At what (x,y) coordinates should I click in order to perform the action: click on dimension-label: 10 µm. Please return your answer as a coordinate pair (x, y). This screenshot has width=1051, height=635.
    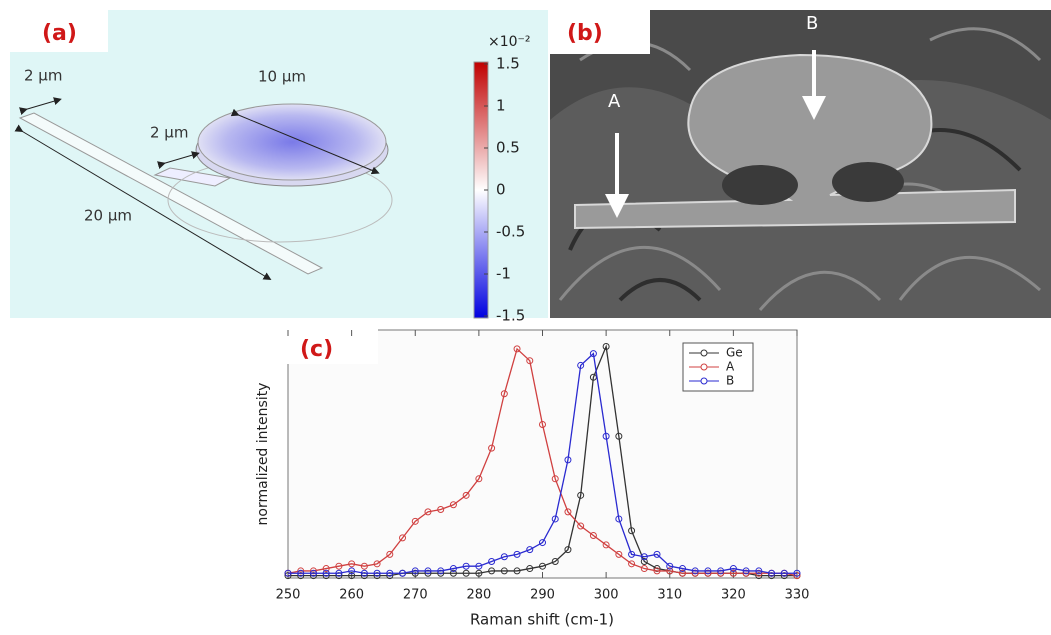
    Looking at the image, I should click on (282, 77).